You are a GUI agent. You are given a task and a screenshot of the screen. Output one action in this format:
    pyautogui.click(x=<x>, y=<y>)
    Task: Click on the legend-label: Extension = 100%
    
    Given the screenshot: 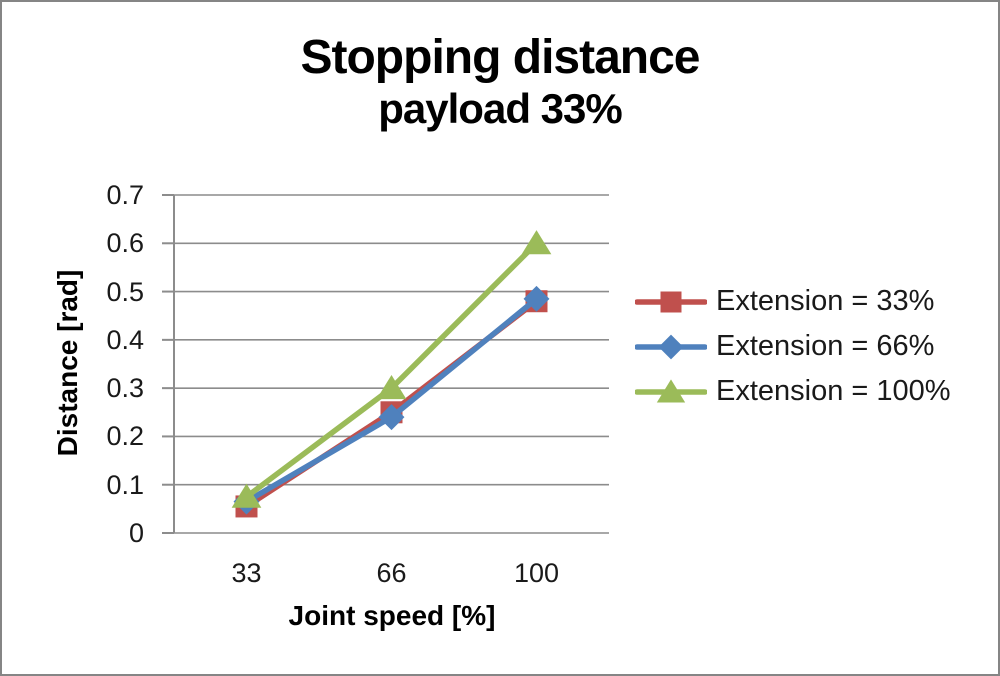 What is the action you would take?
    pyautogui.click(x=833, y=391)
    